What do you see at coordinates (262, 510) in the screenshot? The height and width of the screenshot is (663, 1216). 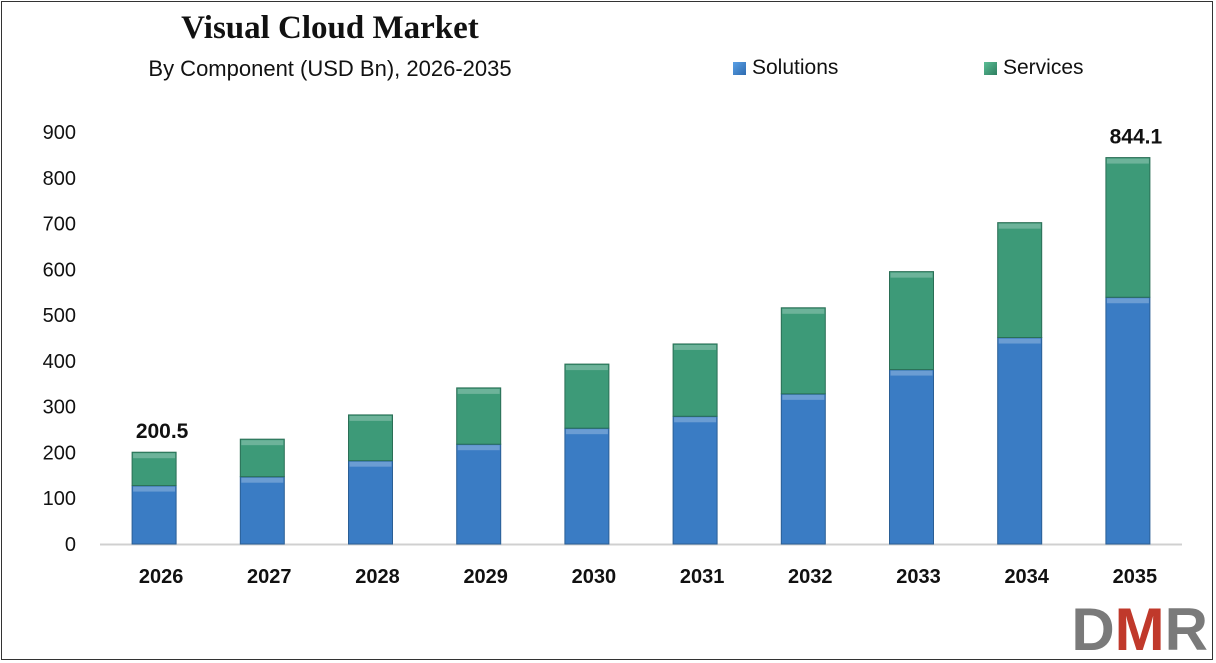 I see `bar-solutions-2027` at bounding box center [262, 510].